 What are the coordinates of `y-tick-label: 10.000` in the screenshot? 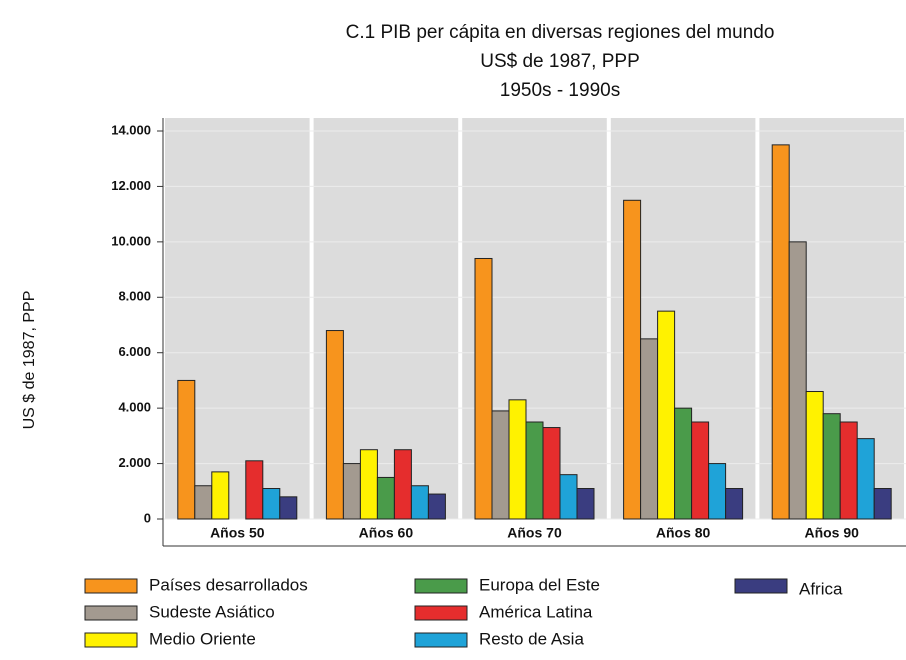 It's located at (131, 240).